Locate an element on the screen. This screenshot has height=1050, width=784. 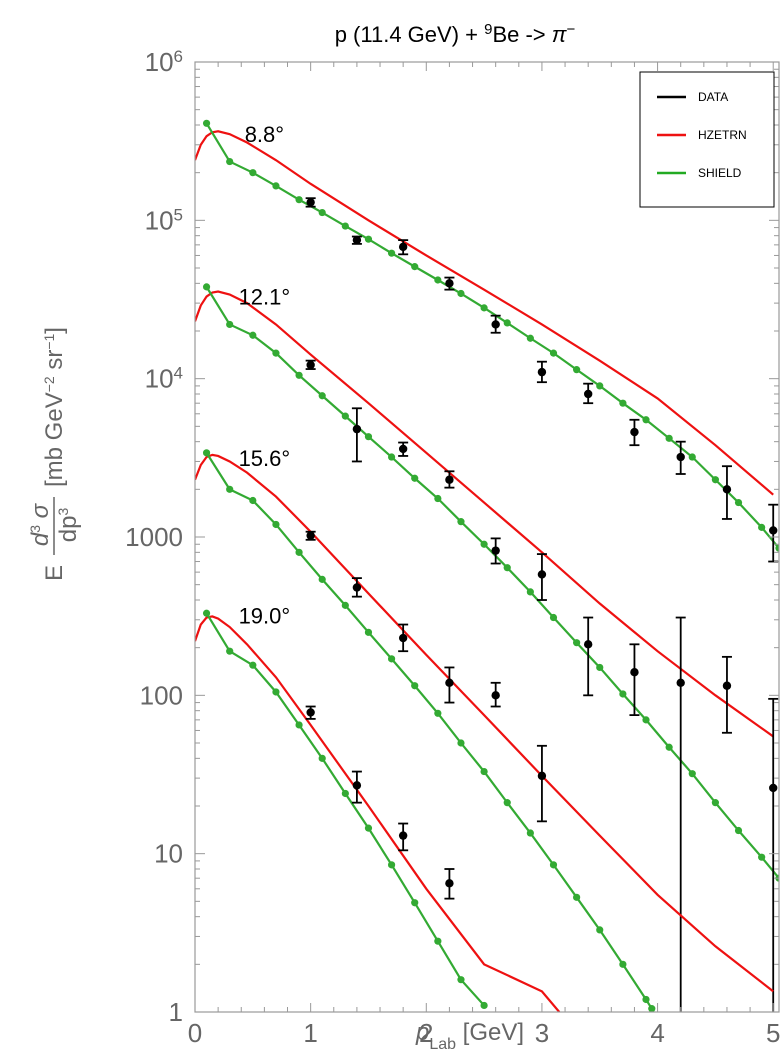
angle-label: 19.0° is located at coordinates (265, 615).